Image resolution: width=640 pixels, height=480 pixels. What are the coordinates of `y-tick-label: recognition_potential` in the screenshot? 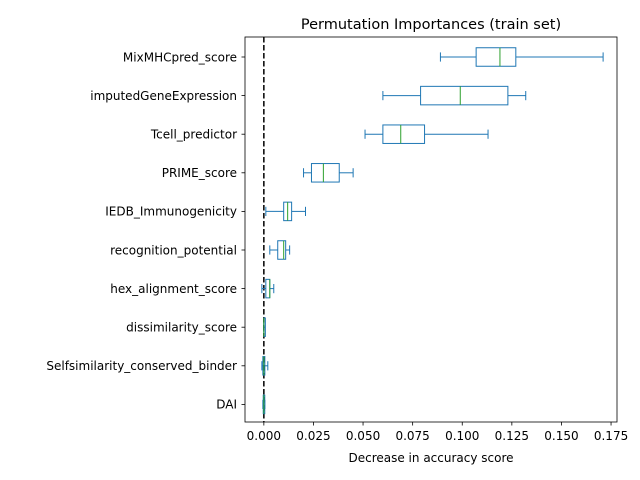 It's located at (173, 250).